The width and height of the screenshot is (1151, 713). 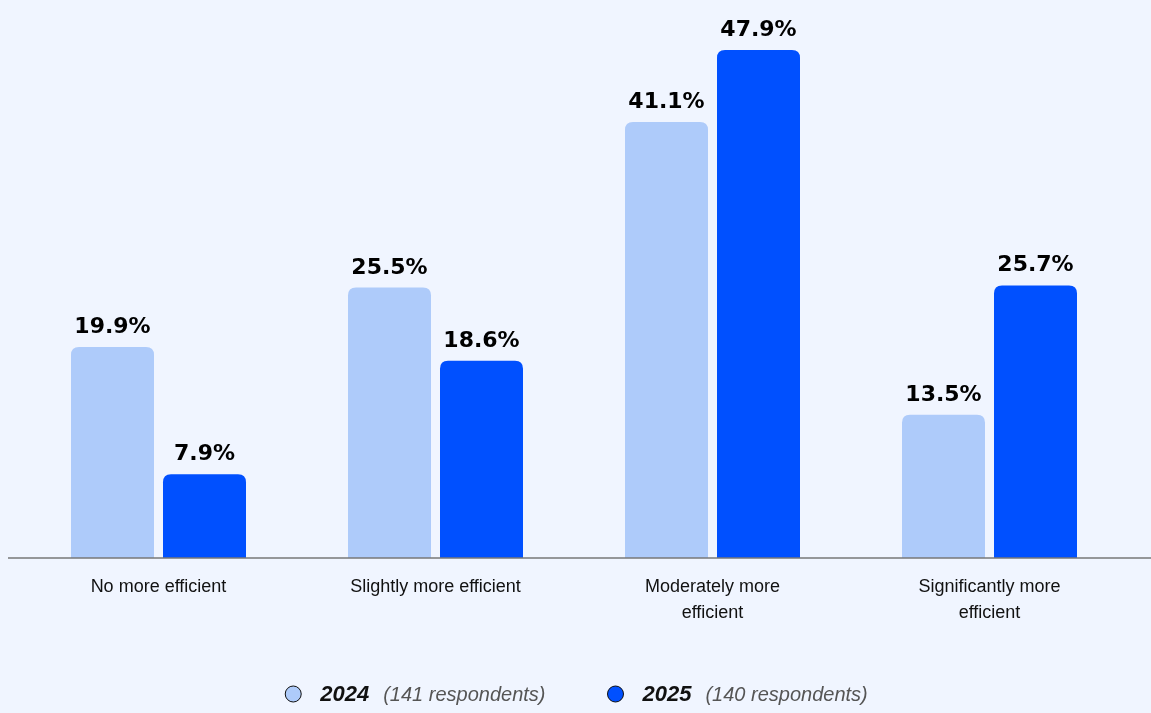 What do you see at coordinates (943, 393) in the screenshot?
I see `data-label: 13.5%` at bounding box center [943, 393].